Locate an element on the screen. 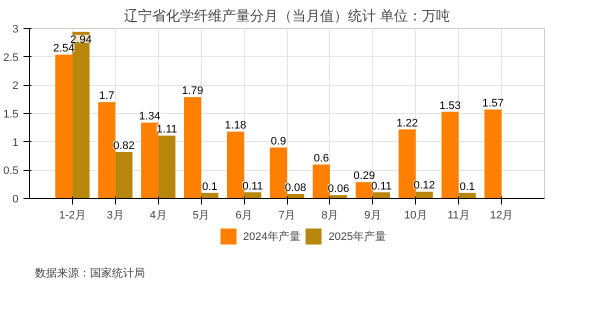 The height and width of the screenshot is (330, 590). x-tick-label: 3月 is located at coordinates (115, 216).